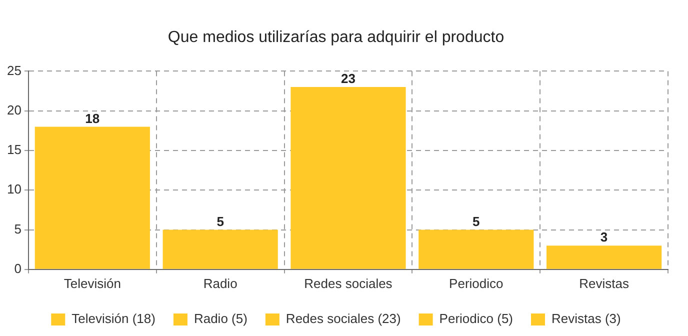  What do you see at coordinates (220, 283) in the screenshot?
I see `x-tick-label: Radio` at bounding box center [220, 283].